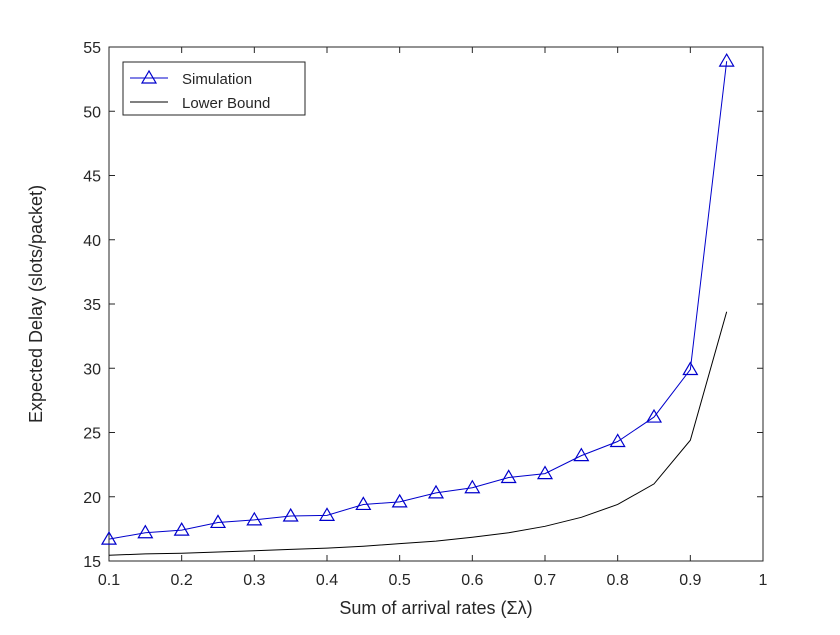 This screenshot has width=840, height=635. Describe the element at coordinates (92, 112) in the screenshot. I see `y-tick-label: 50` at that location.